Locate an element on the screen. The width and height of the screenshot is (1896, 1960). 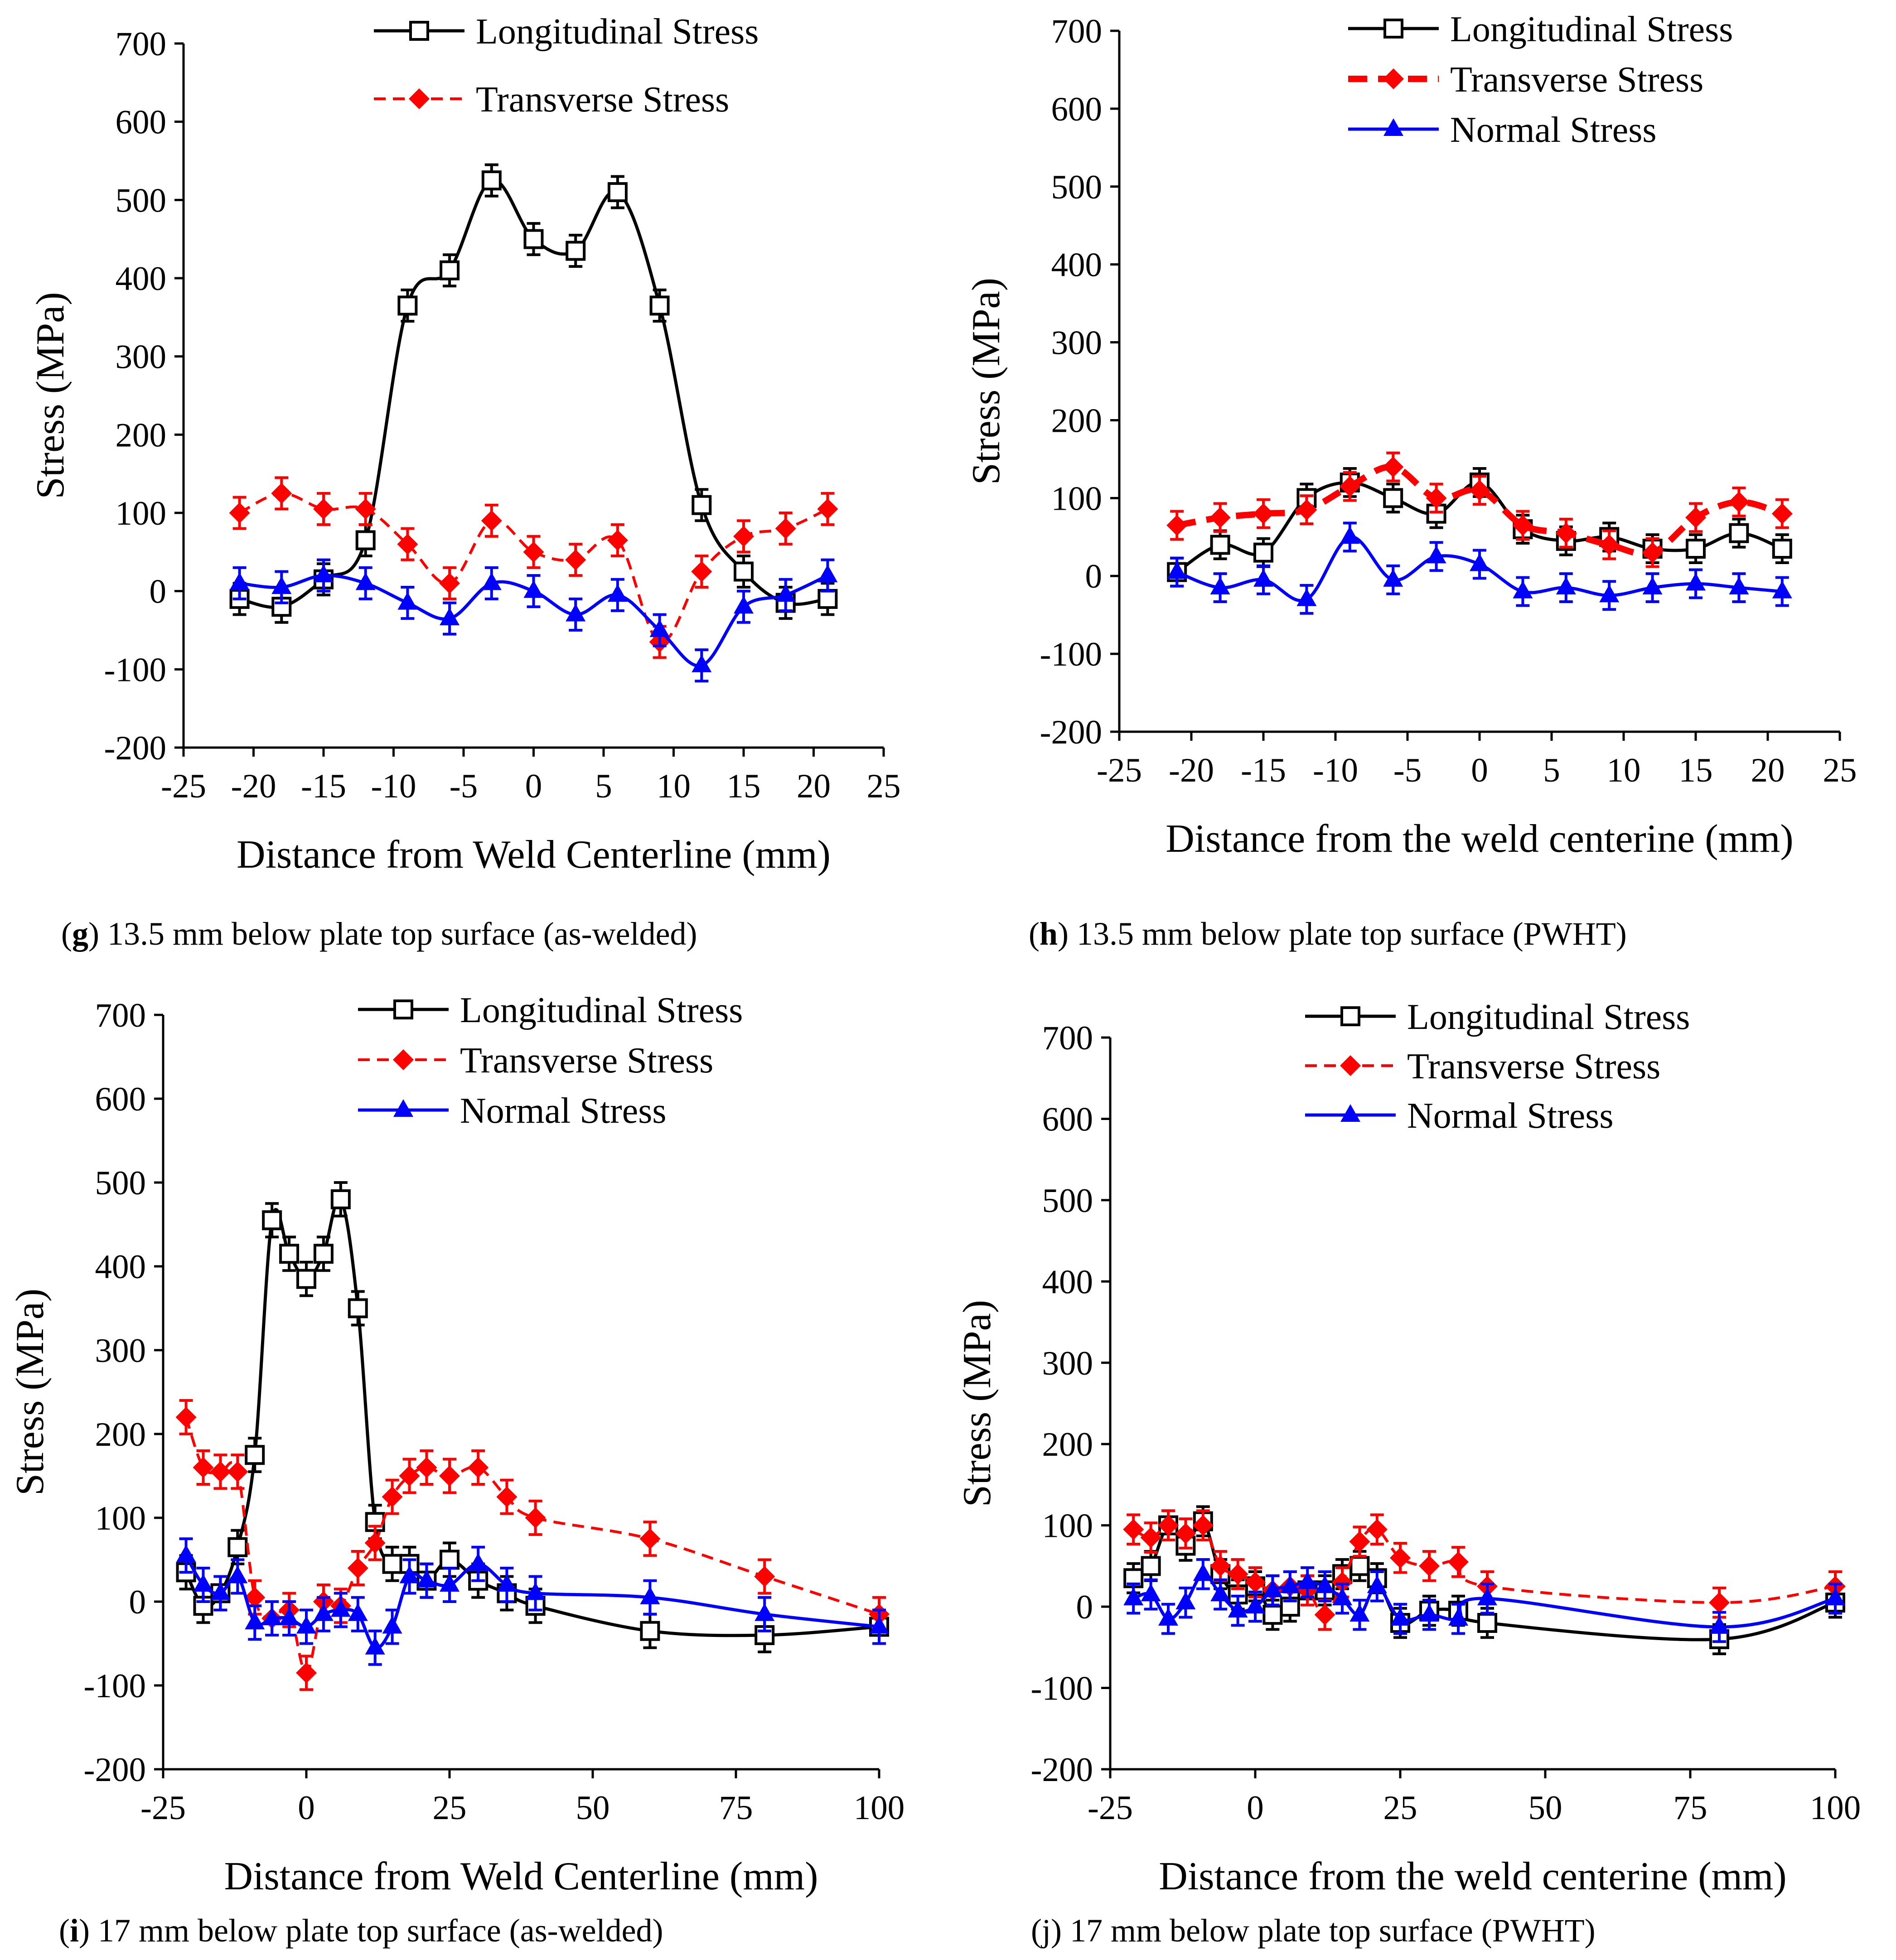
panel-caption: (j) 17 mm below plate top surface (PWHT) is located at coordinates (1313, 1931).